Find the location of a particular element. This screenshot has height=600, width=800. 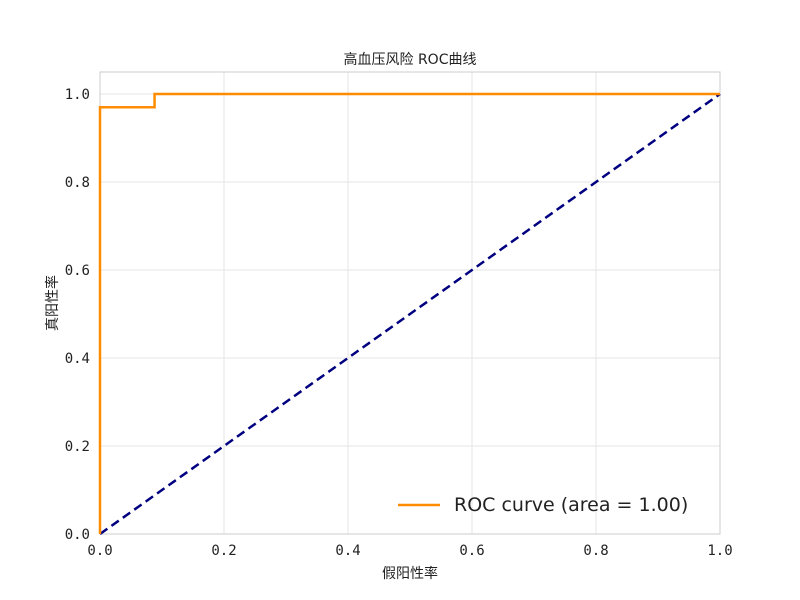

x-tick-label: 0.8 is located at coordinates (595, 551).